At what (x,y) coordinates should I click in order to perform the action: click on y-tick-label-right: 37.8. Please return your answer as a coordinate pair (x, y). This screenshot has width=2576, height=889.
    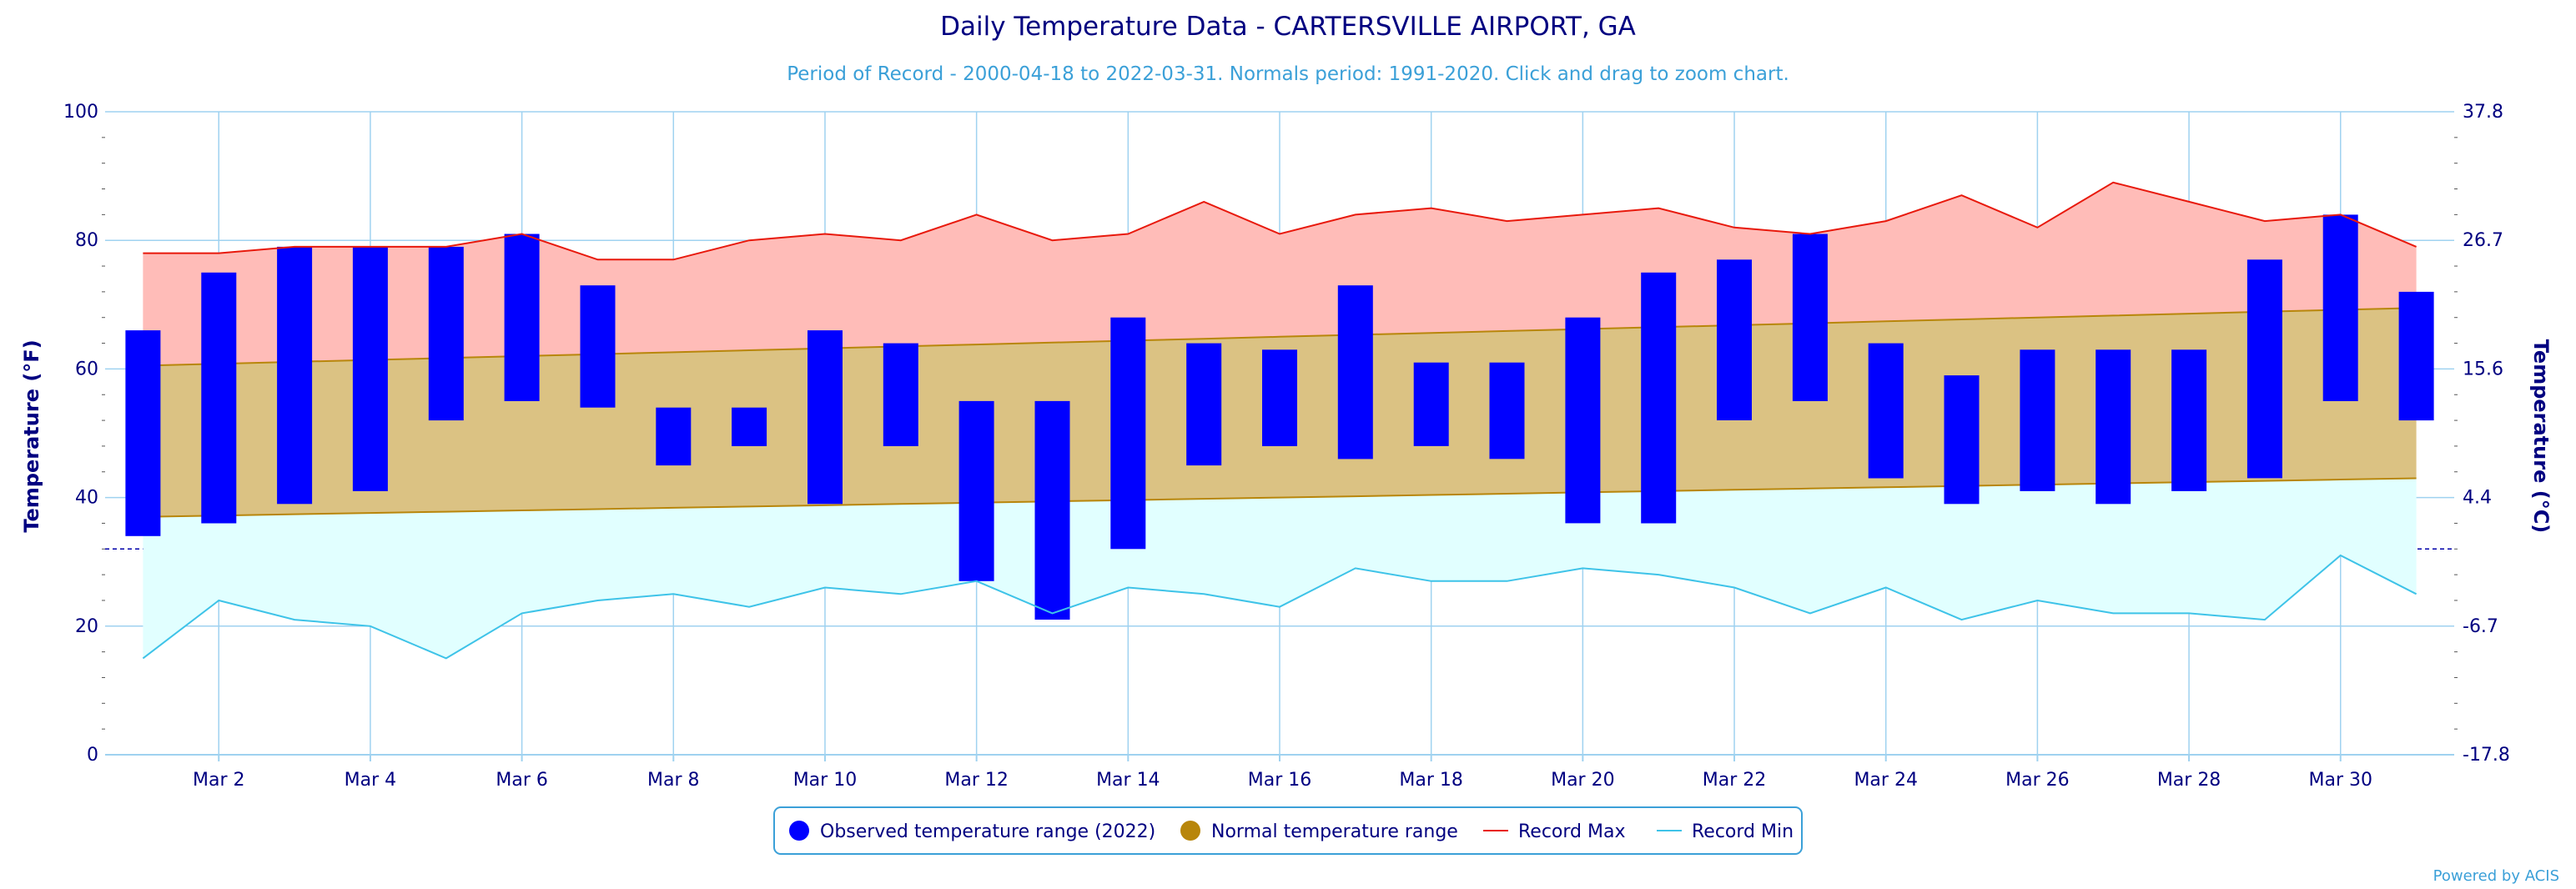
    Looking at the image, I should click on (2483, 112).